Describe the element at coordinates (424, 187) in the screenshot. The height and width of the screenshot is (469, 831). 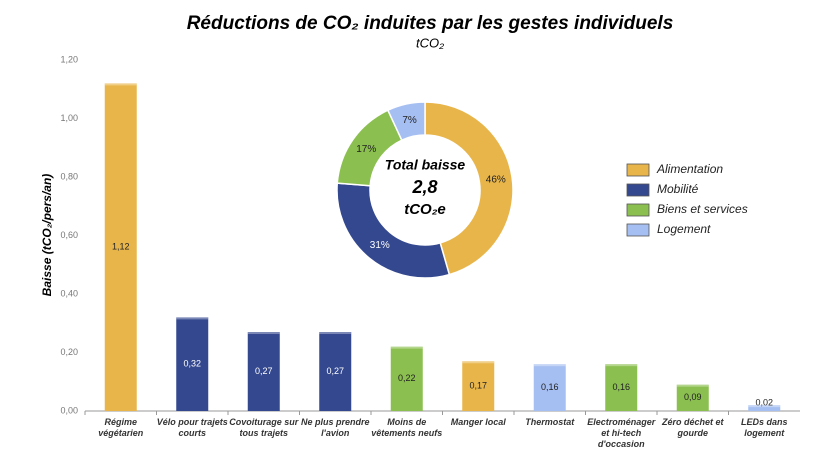
I see `center-text: 2,8` at that location.